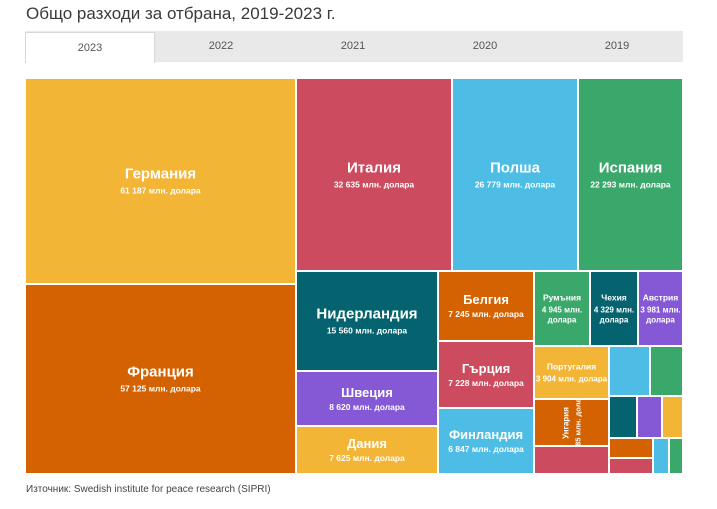 This screenshot has width=717, height=509. I want to click on tile-value-label: 3 885 млн. долара, so click(577, 422).